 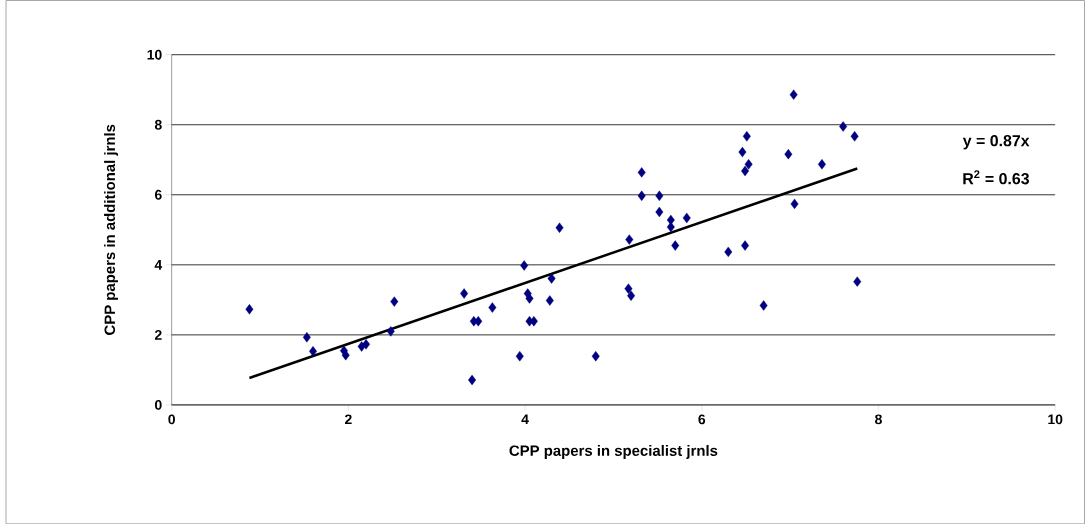 What do you see at coordinates (348, 419) in the screenshot?
I see `x-tick-label: 2` at bounding box center [348, 419].